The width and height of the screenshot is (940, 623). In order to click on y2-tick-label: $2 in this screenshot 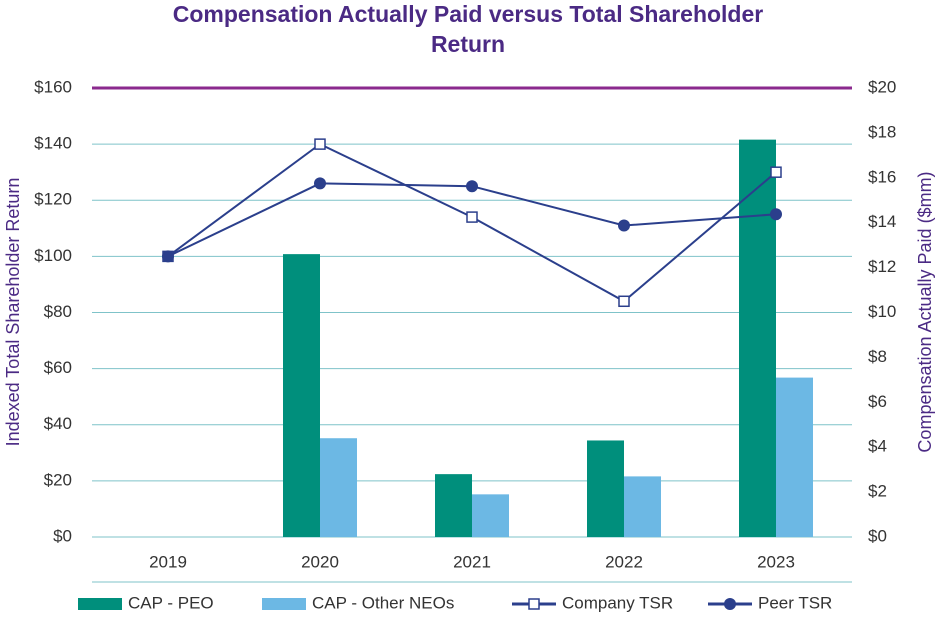, I will do `click(877, 491)`.